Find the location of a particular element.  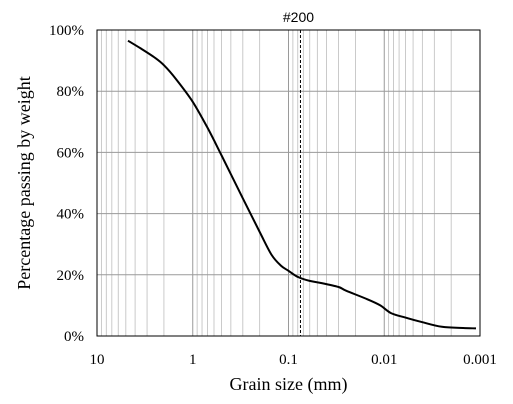

y-tick-label: 100% is located at coordinates (66, 31).